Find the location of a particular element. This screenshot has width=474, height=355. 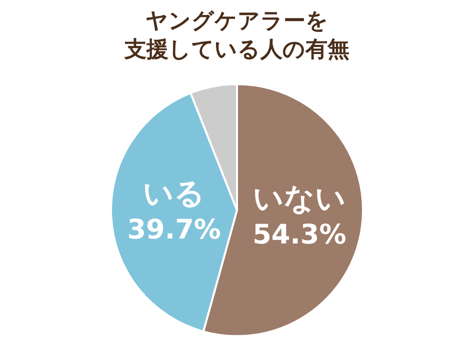

data-label: 54.3% is located at coordinates (299, 235).